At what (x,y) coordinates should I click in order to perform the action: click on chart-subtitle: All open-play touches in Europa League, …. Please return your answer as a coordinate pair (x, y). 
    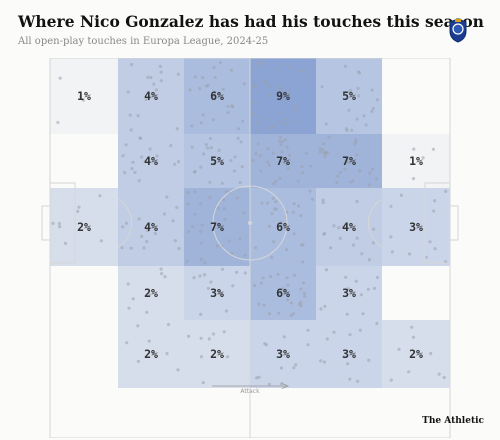
    Looking at the image, I should click on (143, 41).